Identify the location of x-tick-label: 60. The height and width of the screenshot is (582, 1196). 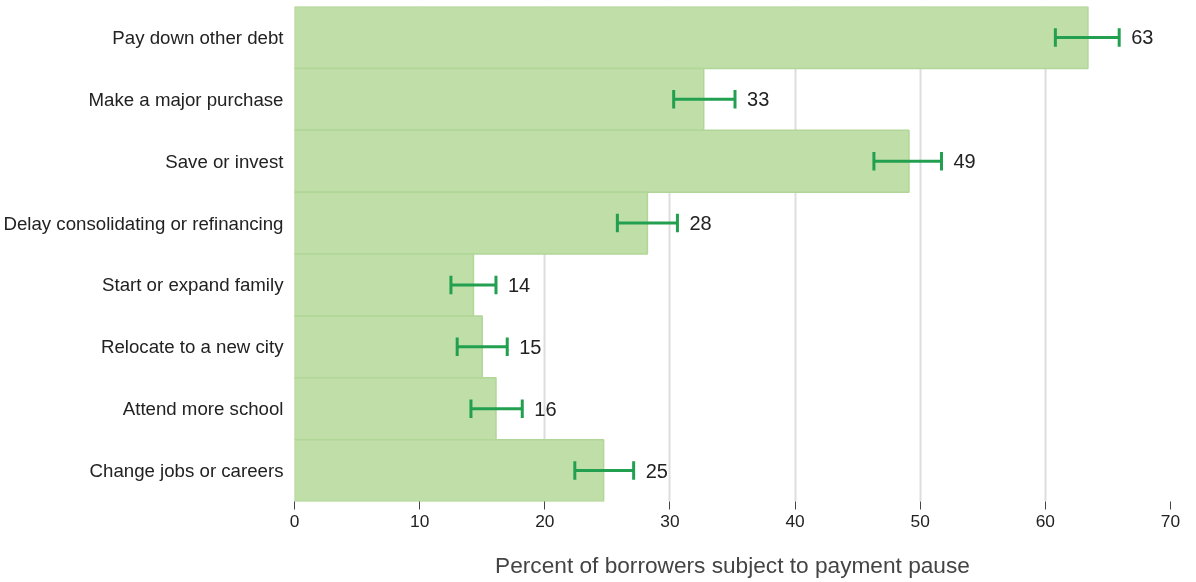
(1045, 520).